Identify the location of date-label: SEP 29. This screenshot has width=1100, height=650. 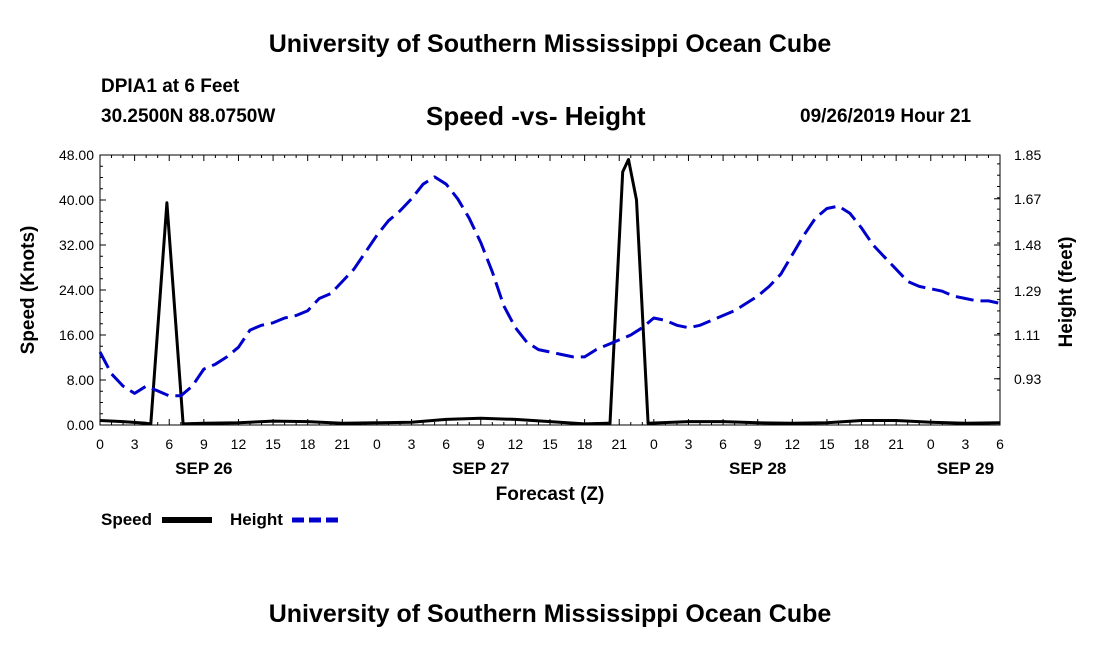
(965, 468).